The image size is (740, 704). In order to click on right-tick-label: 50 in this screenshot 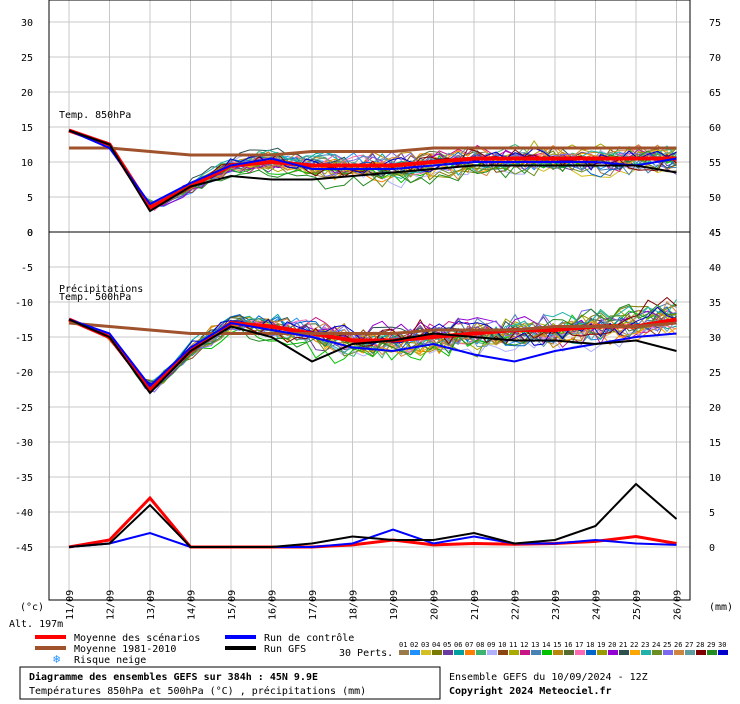, I will do `click(715, 198)`.